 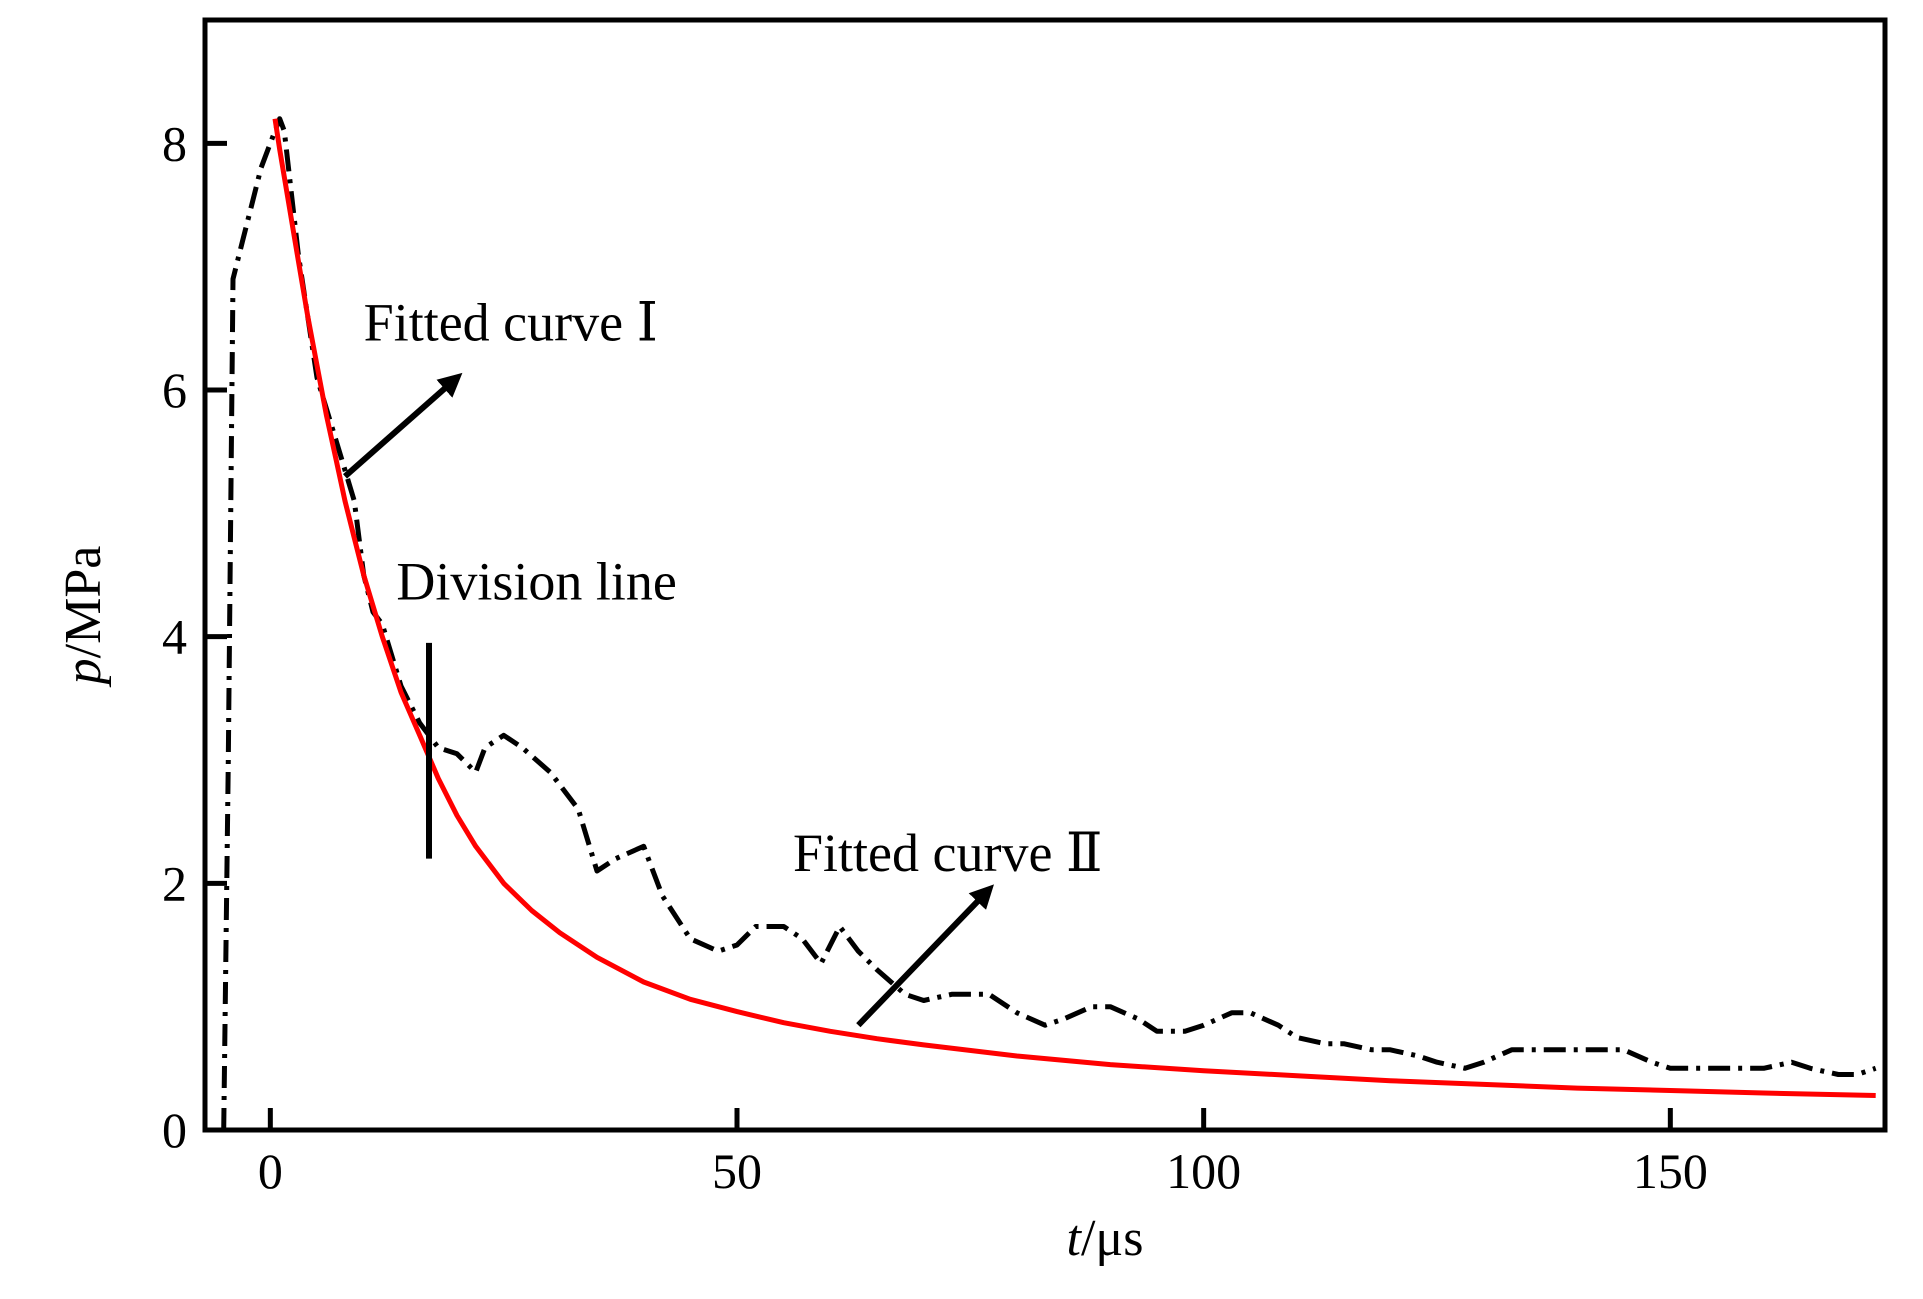 What do you see at coordinates (174, 143) in the screenshot?
I see `y-tick-label: 8` at bounding box center [174, 143].